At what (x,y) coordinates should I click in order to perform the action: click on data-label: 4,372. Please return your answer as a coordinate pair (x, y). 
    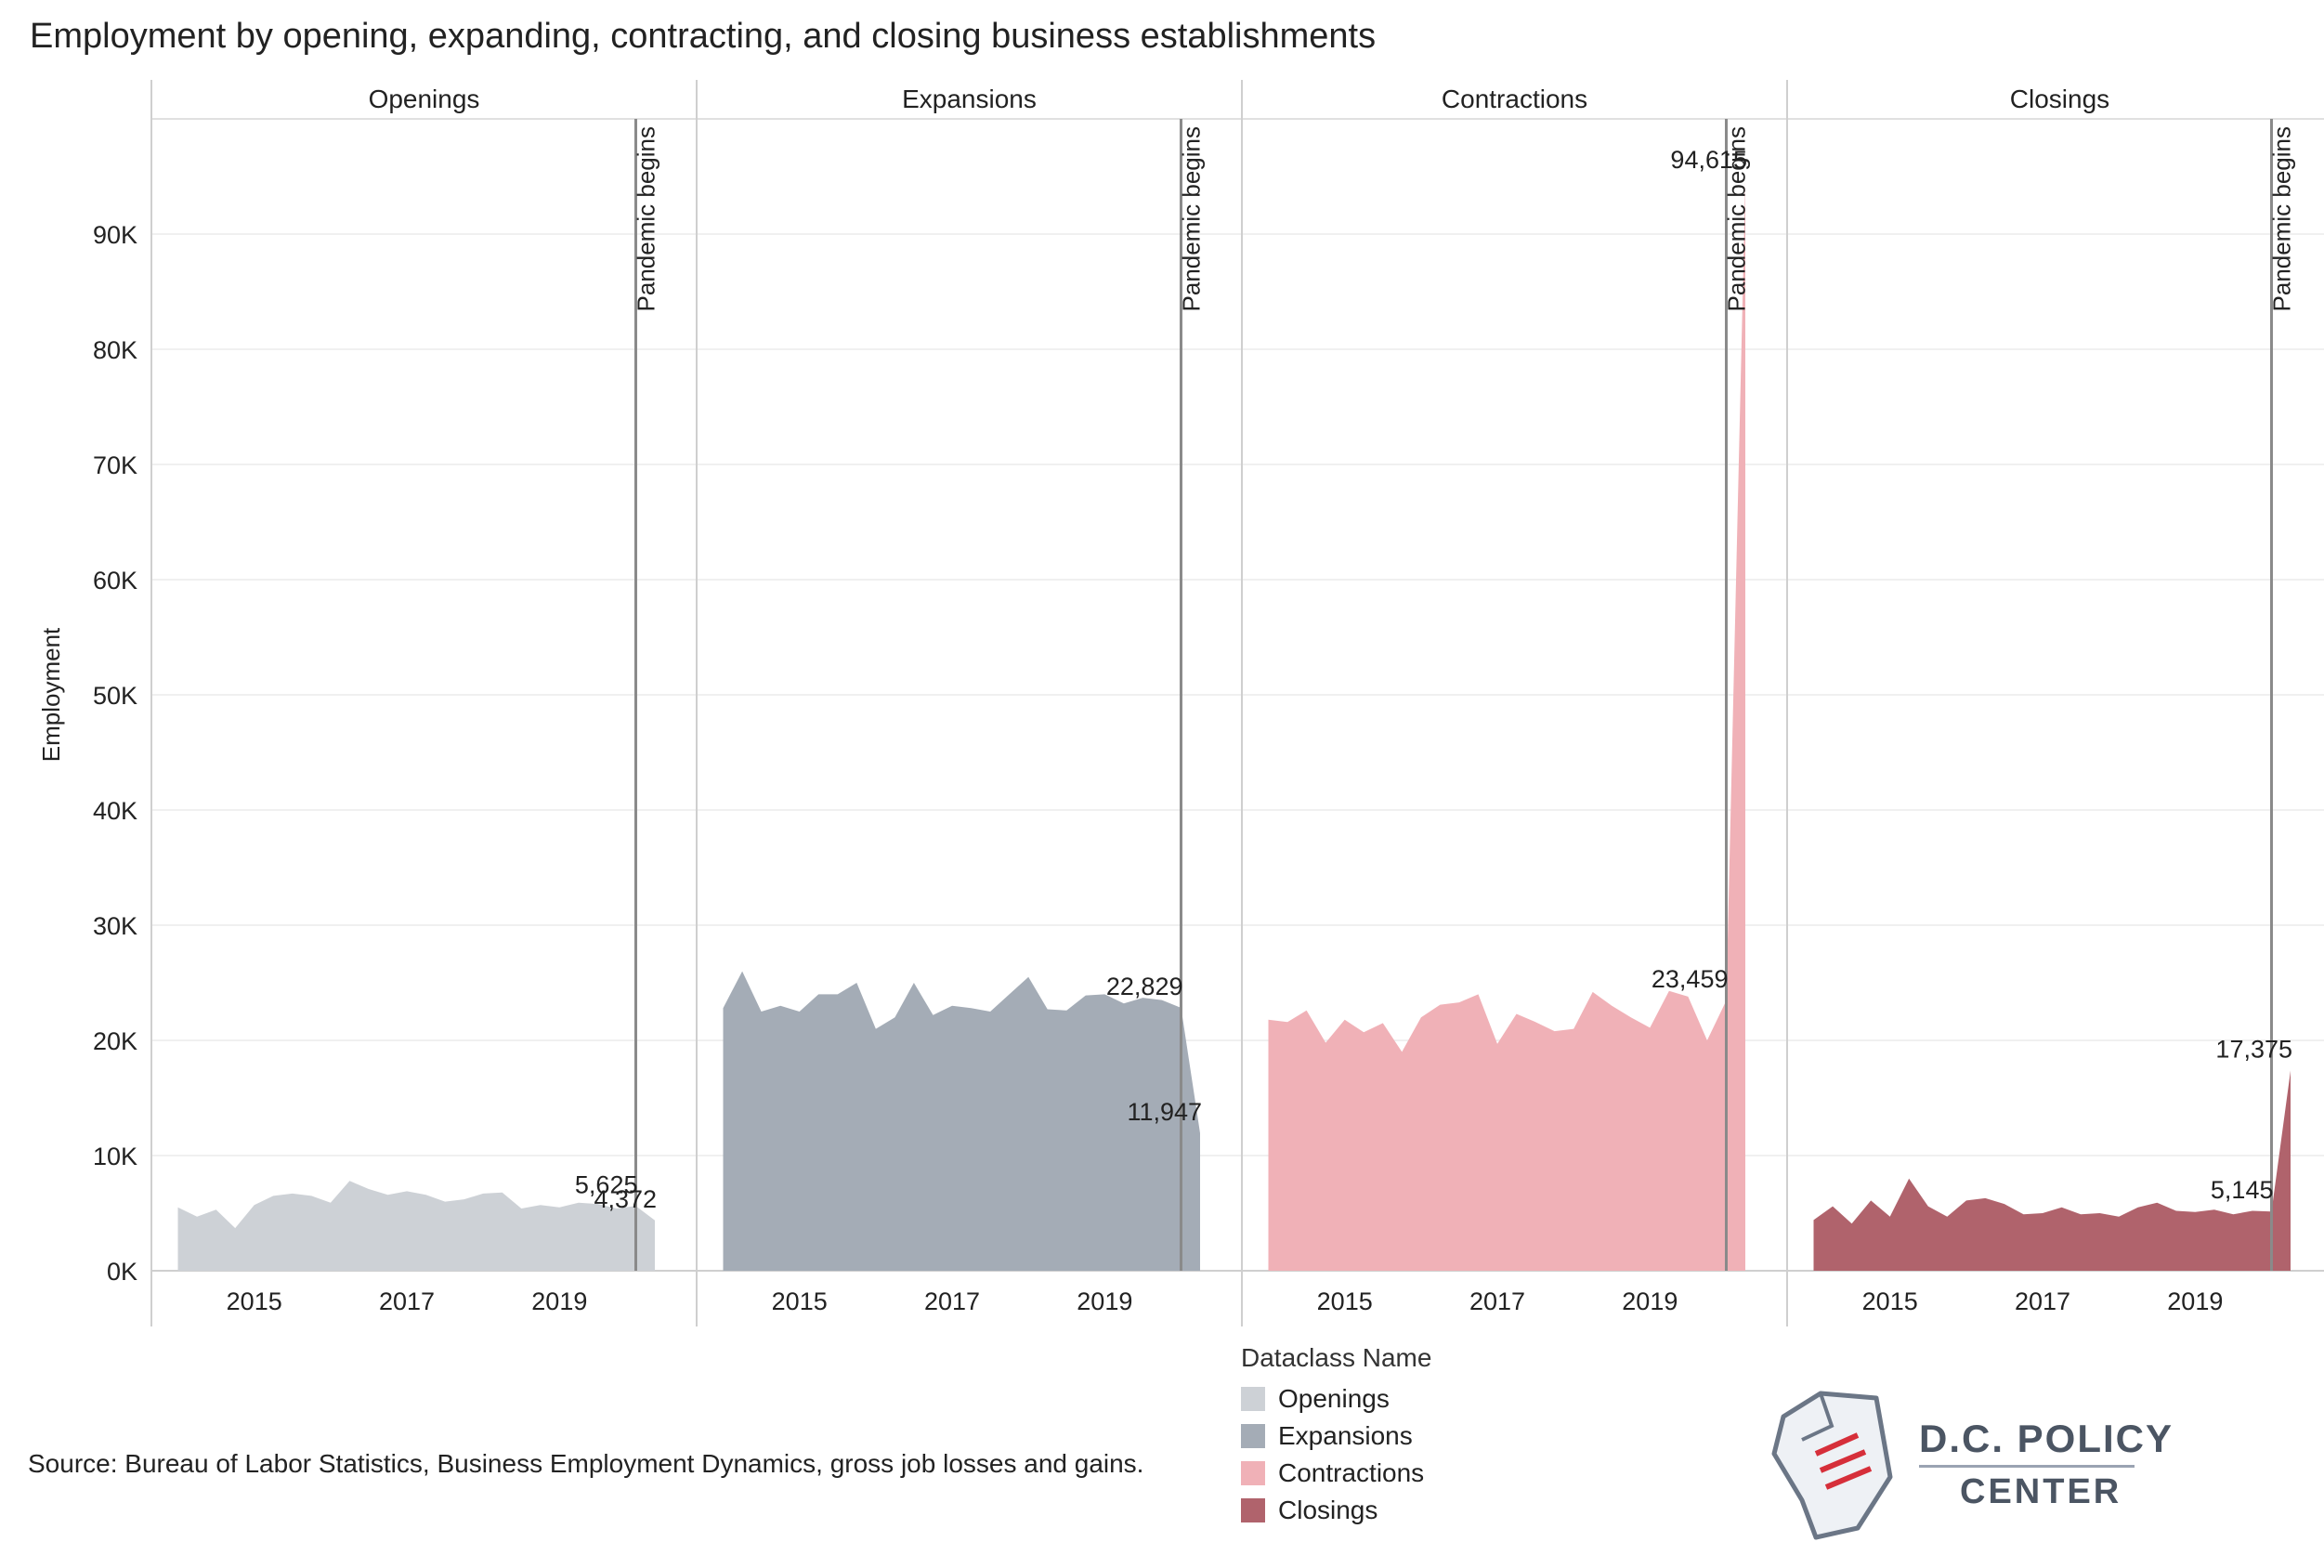
    Looking at the image, I should click on (625, 1199).